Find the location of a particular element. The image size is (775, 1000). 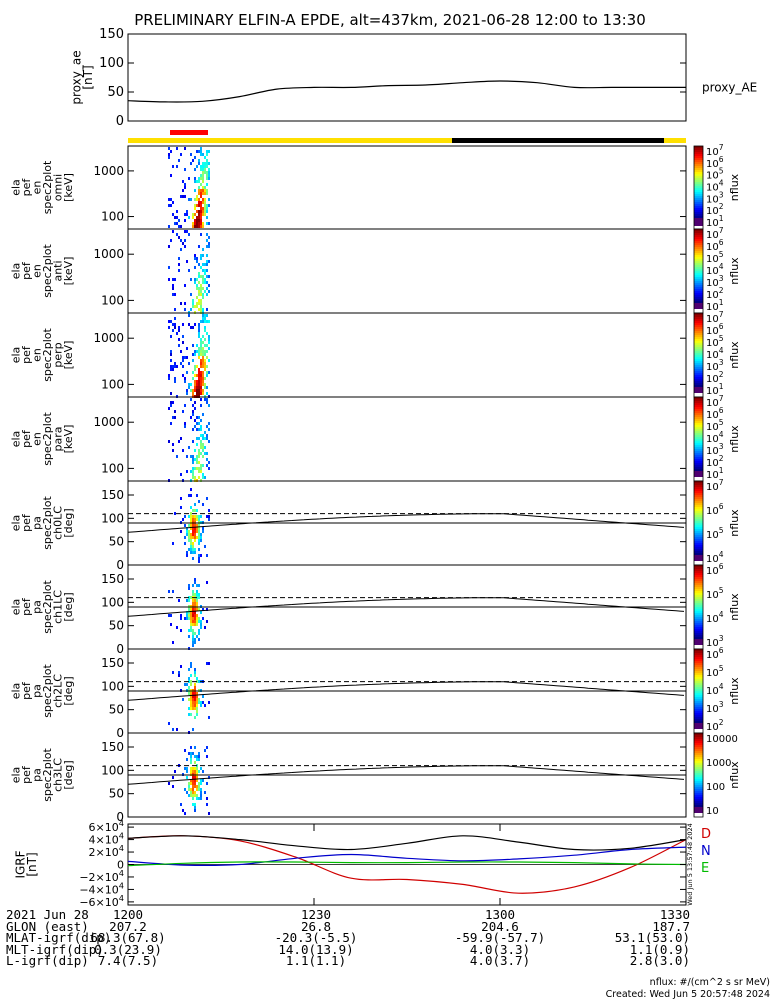

ytick-label: 150 is located at coordinates (112, 747).